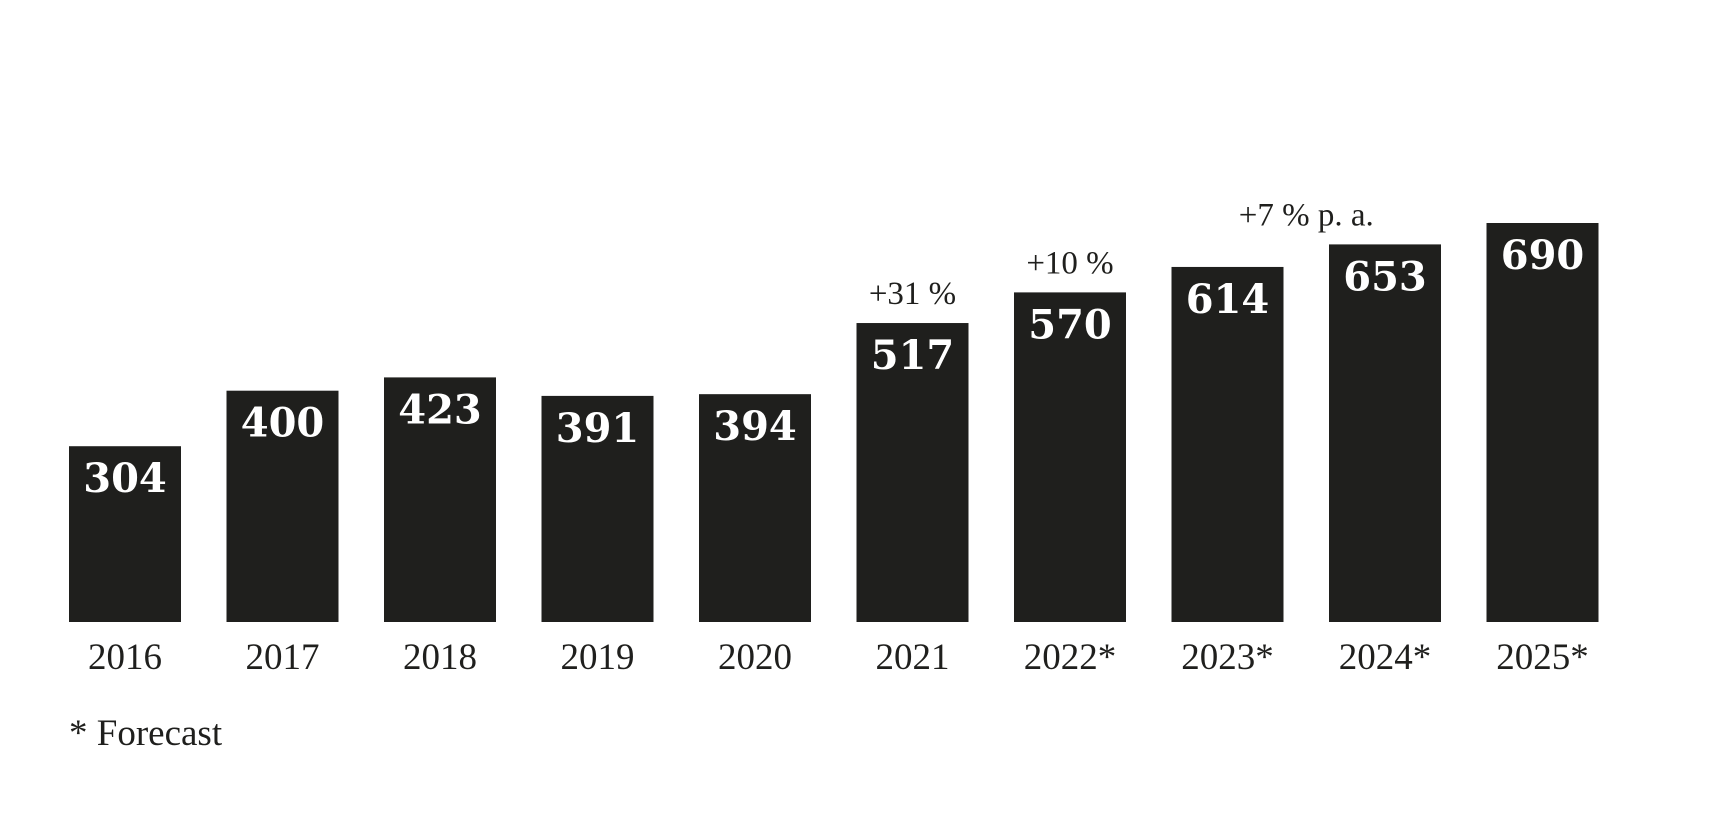 This screenshot has width=1719, height=818. Describe the element at coordinates (440, 409) in the screenshot. I see `value-label: 423` at that location.